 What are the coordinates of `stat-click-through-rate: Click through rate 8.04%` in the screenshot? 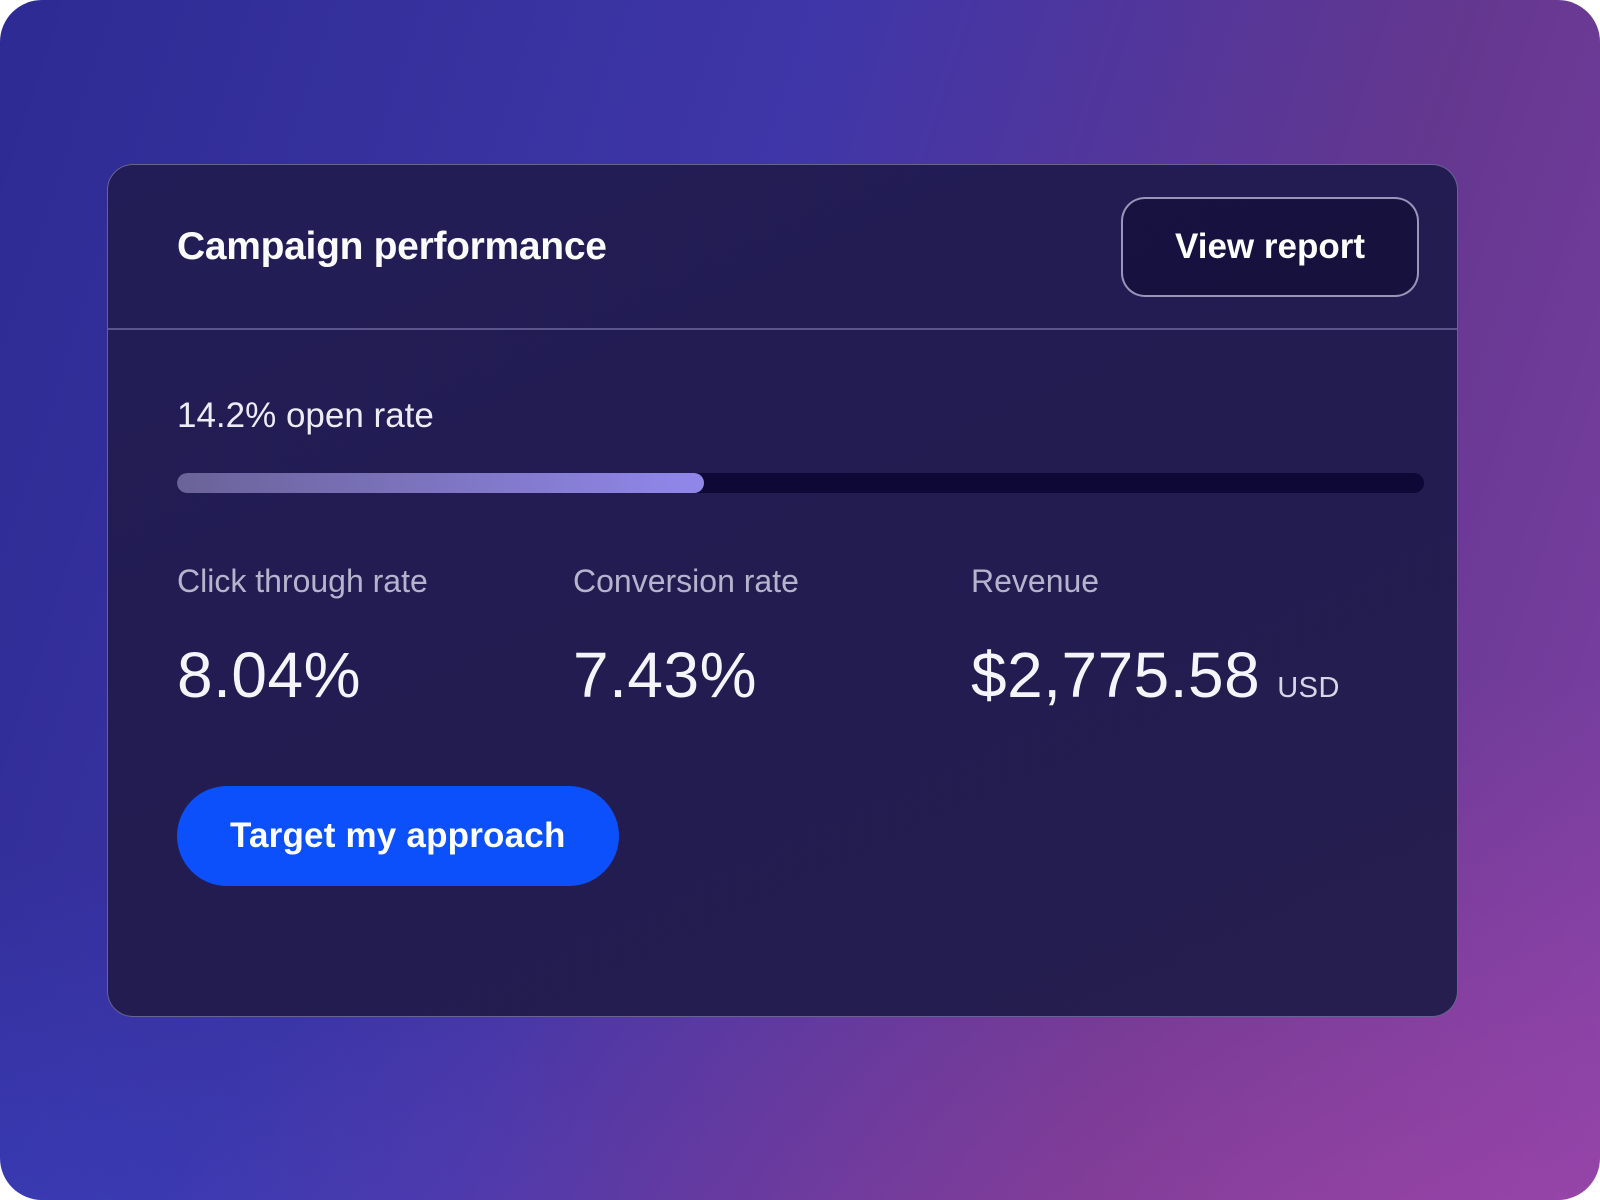 It's located at (375, 637).